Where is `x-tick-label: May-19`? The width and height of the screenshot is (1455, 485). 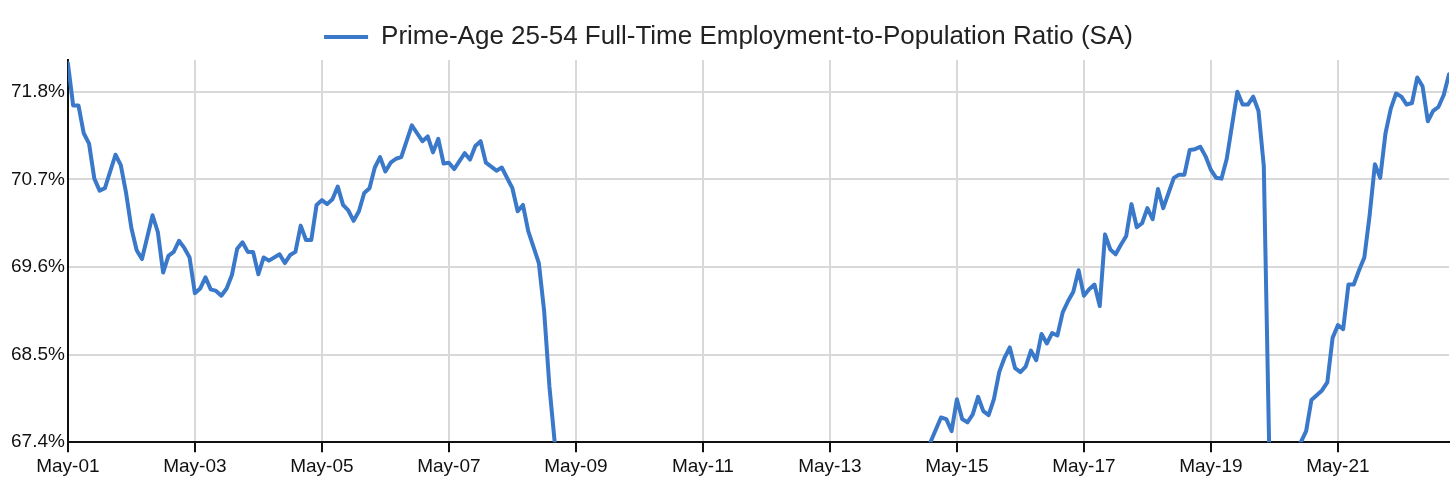
x-tick-label: May-19 is located at coordinates (1211, 465).